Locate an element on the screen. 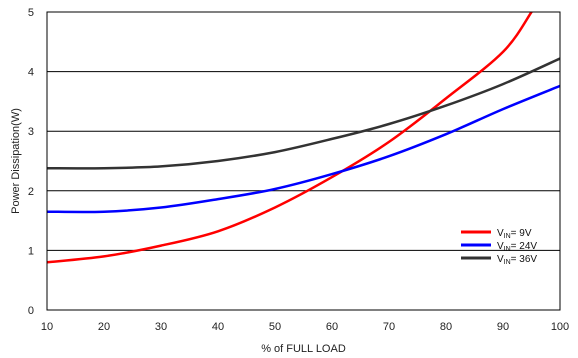 The image size is (578, 358). legend-label-1: VIN= 9V is located at coordinates (514, 234).